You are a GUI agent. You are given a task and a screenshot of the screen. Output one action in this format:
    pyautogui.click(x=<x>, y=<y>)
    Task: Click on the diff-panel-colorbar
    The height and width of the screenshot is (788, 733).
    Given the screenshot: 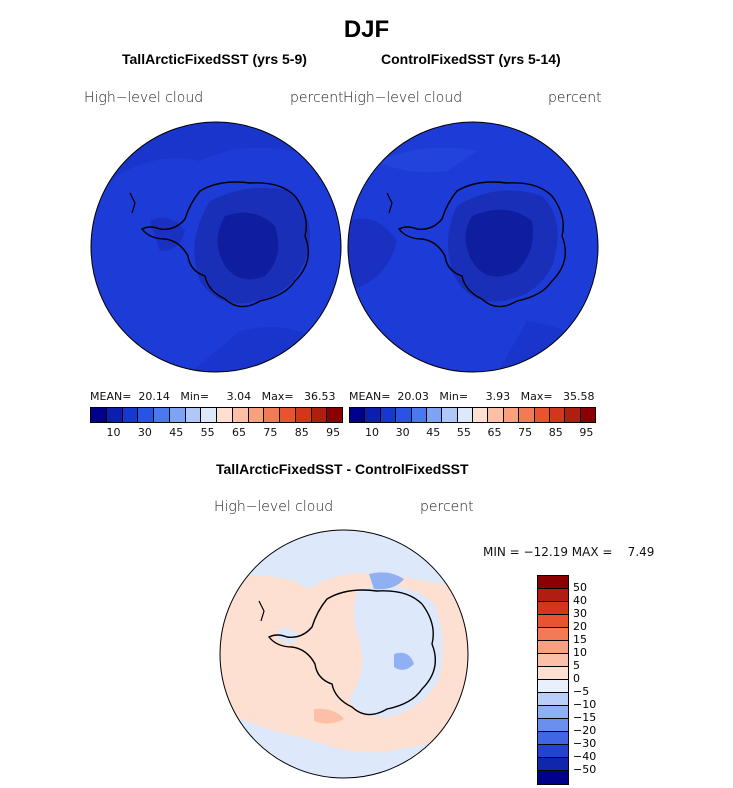 What is the action you would take?
    pyautogui.click(x=553, y=680)
    